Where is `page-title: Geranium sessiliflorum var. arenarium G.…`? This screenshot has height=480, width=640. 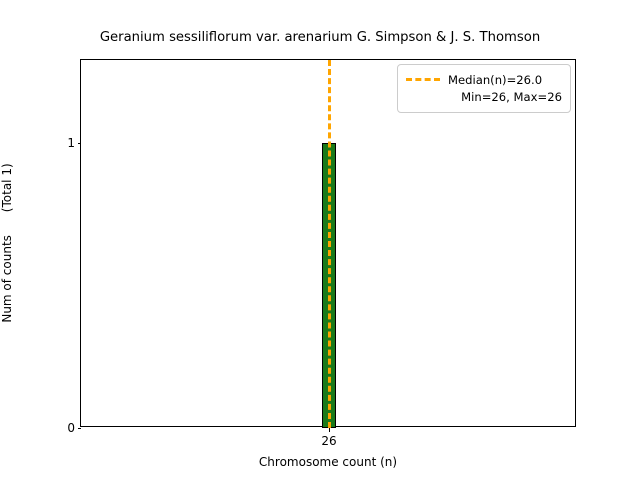
page-title: Geranium sessiliflorum var. arenarium G.… is located at coordinates (320, 37).